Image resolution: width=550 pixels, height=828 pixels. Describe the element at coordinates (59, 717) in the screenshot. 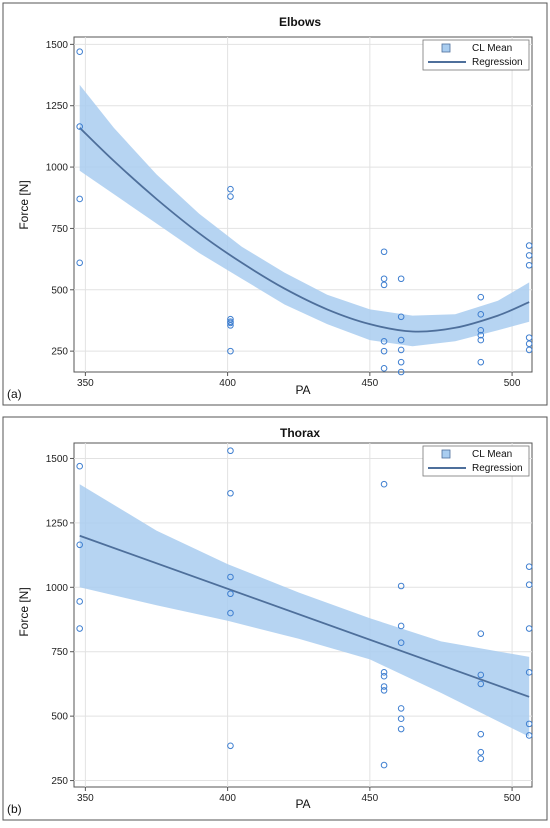

I see `panel-b-y-tick-label: 500` at that location.